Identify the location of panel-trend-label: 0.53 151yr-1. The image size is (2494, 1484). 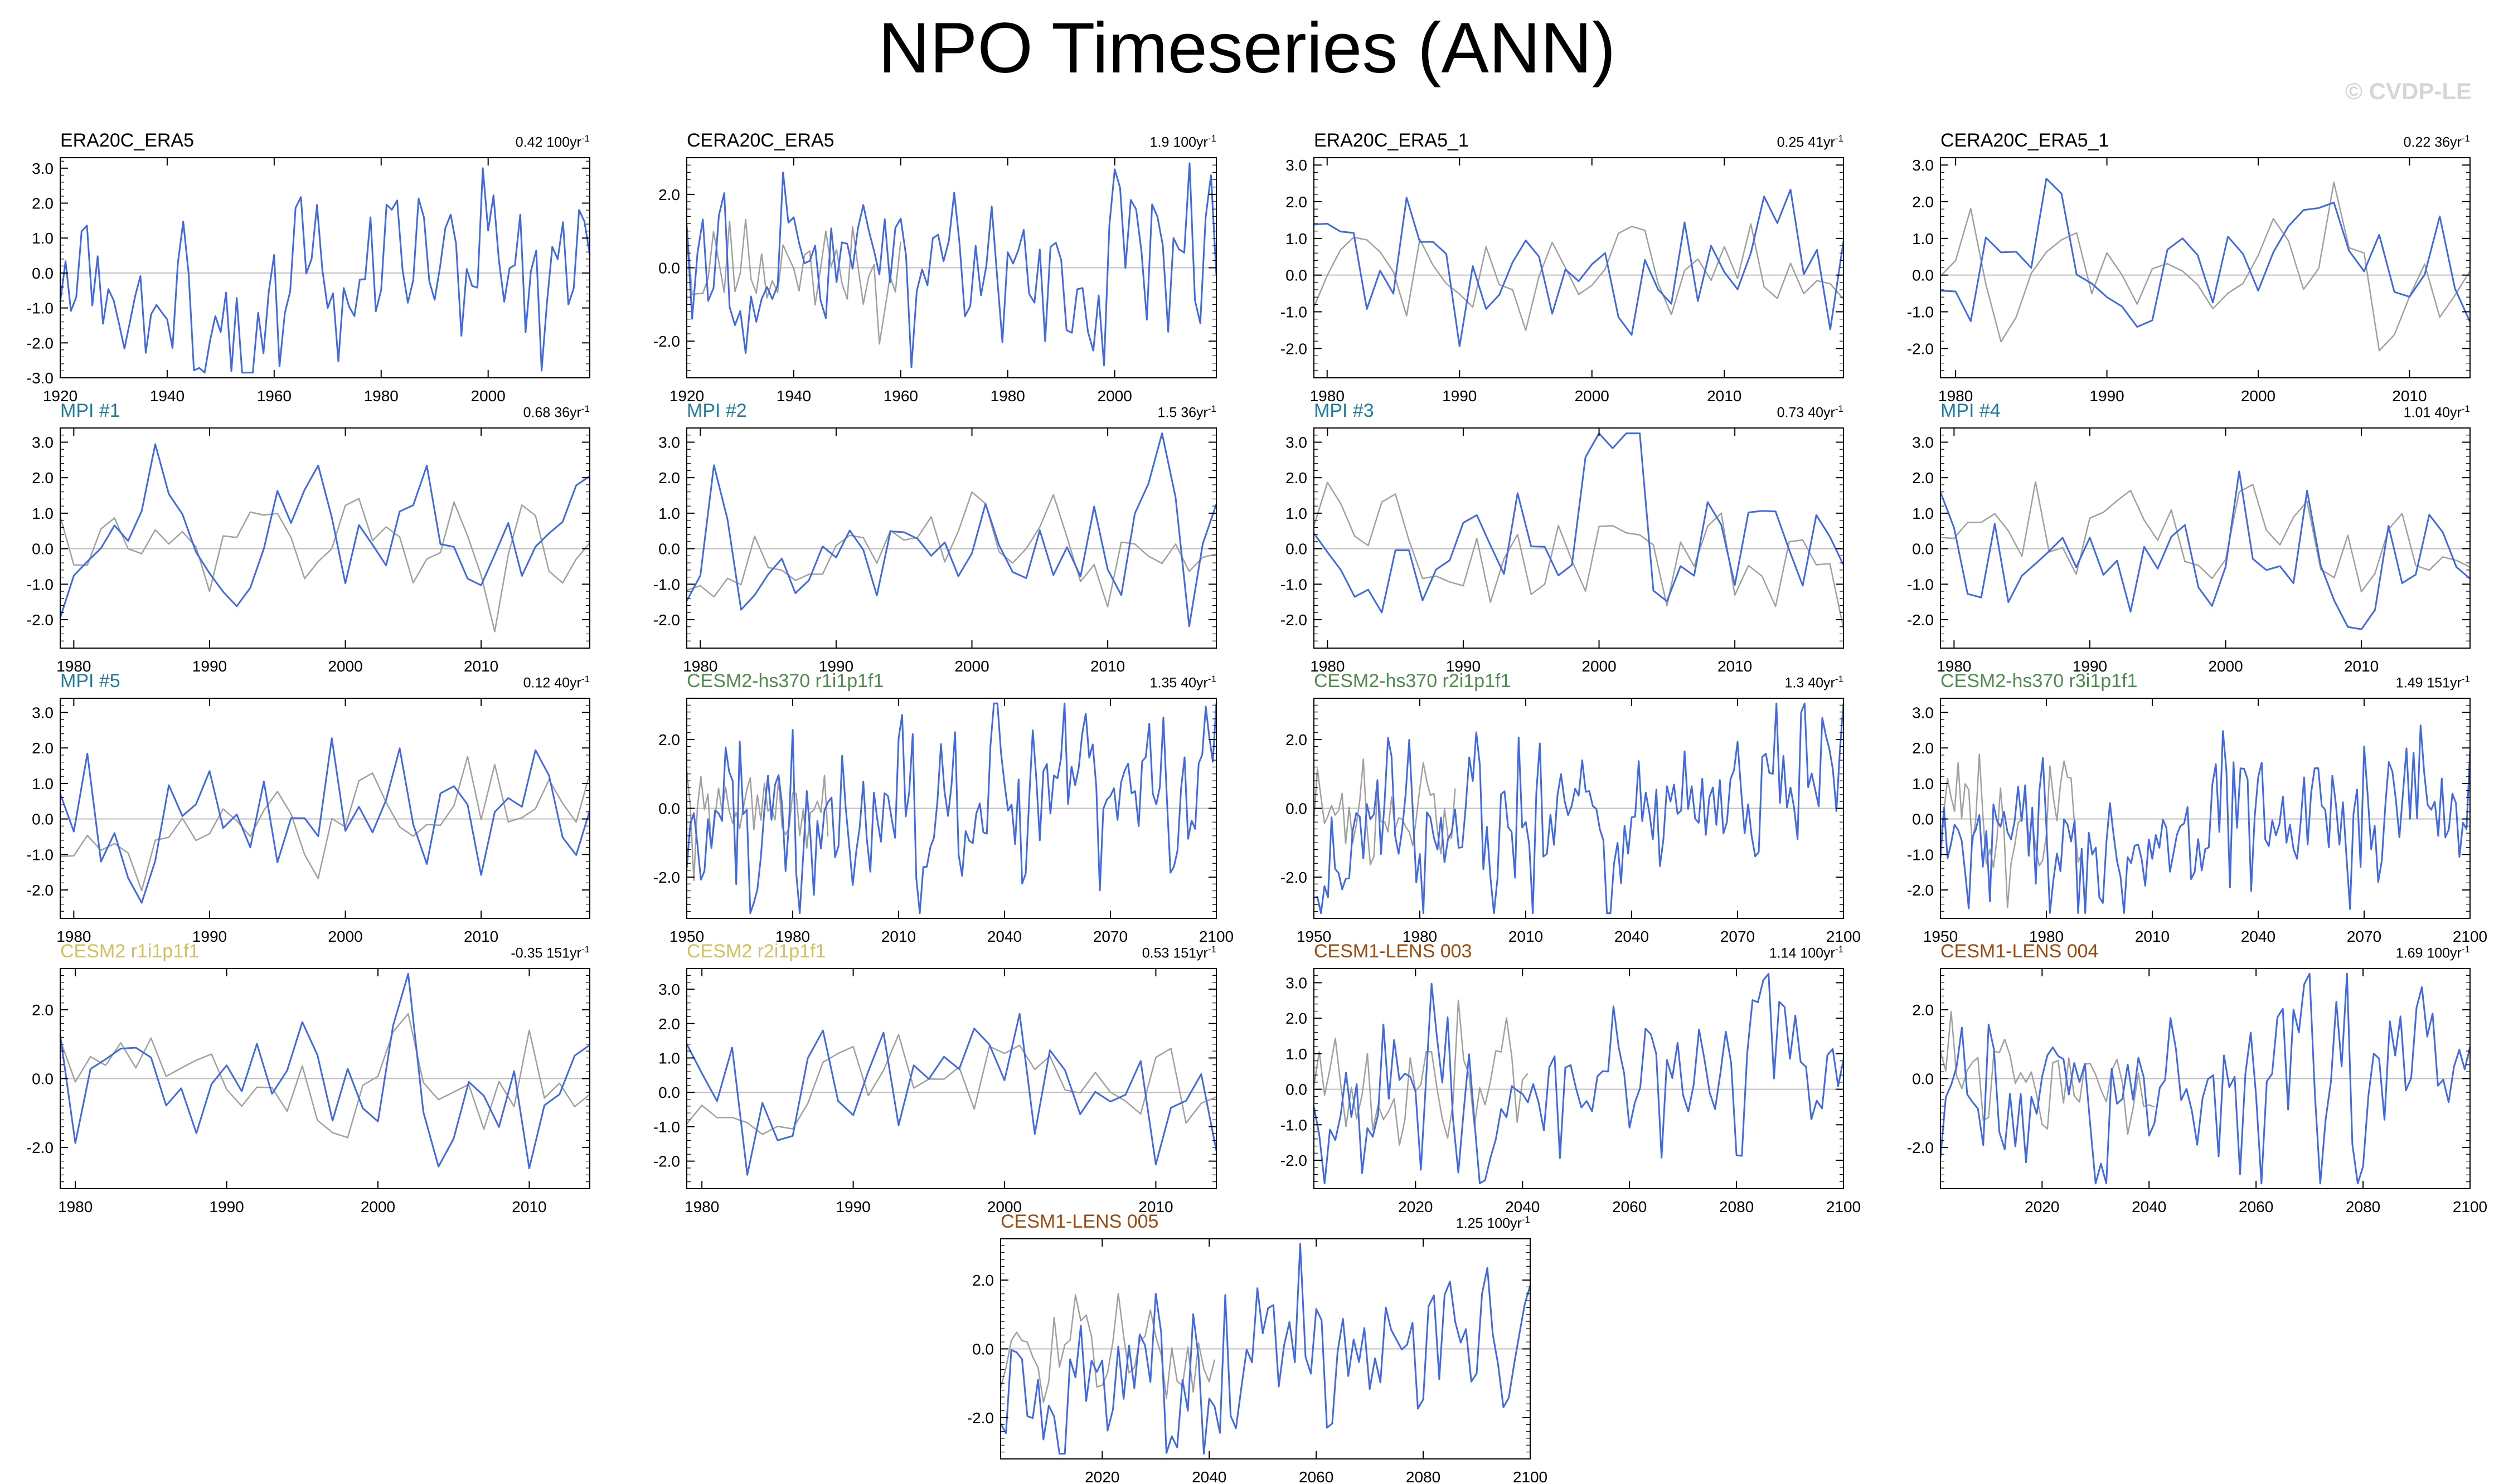
(1179, 952).